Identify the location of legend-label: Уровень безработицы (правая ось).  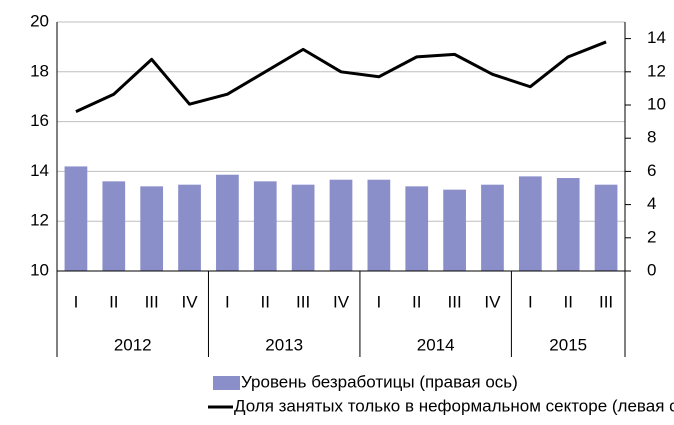
(379, 381).